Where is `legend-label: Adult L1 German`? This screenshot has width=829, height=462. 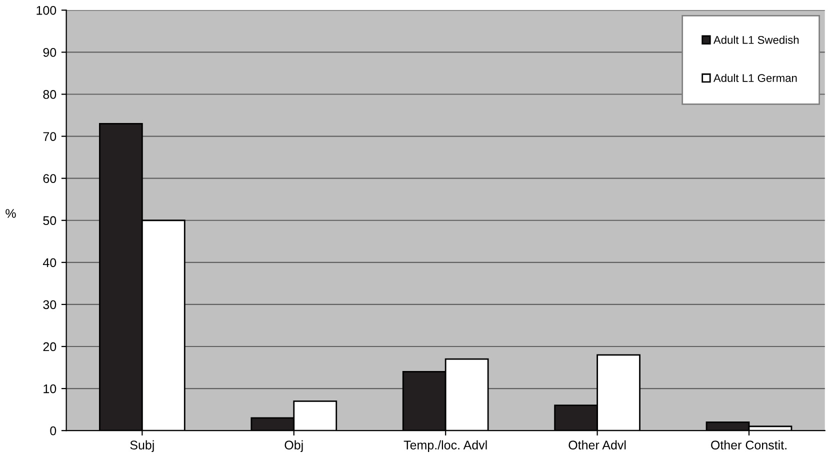 legend-label: Adult L1 German is located at coordinates (755, 78).